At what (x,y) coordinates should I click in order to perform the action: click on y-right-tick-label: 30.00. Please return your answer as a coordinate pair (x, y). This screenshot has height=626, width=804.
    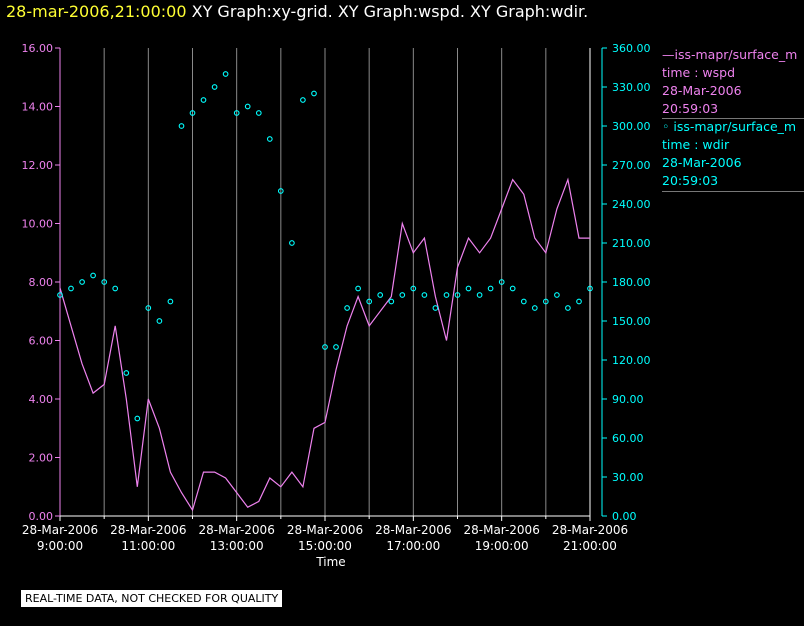
    Looking at the image, I should click on (628, 477).